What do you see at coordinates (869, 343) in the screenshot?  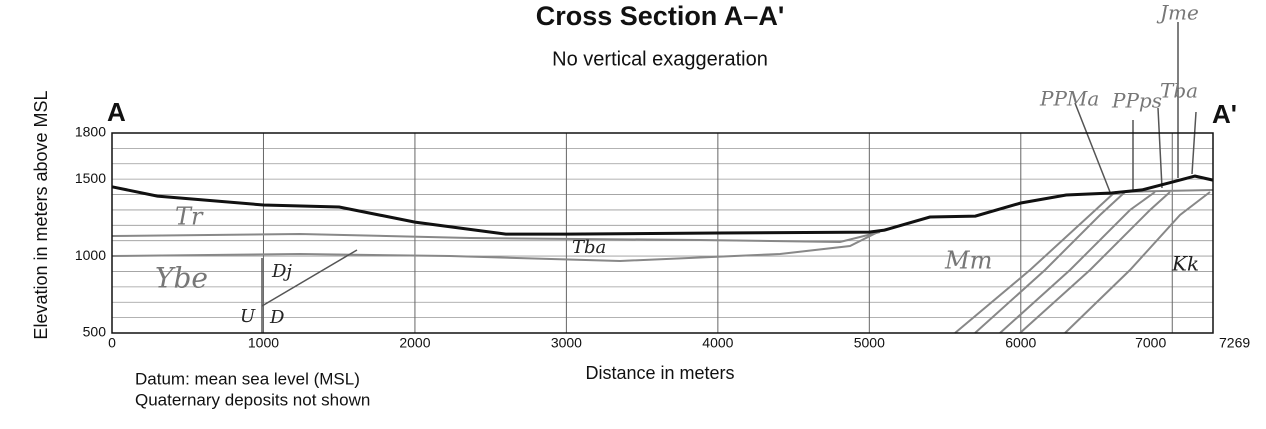 I see `x-tick-label: 5000` at bounding box center [869, 343].